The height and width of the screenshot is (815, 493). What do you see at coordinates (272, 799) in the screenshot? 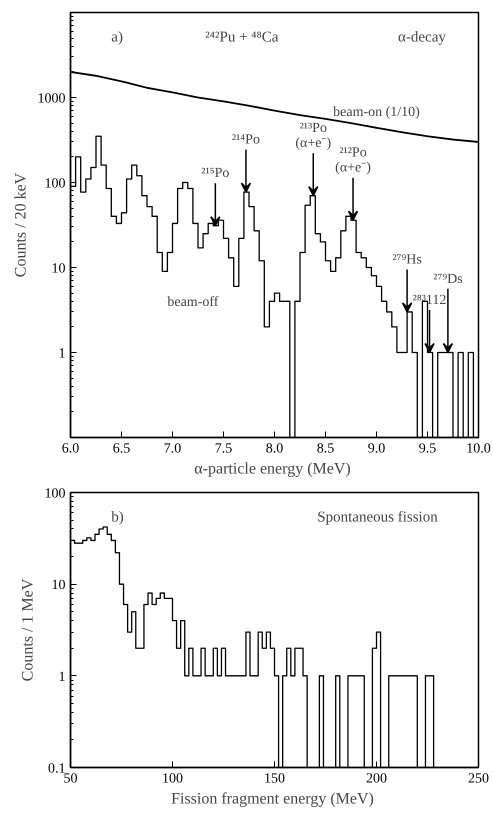
I see `x-axis-title: Fission fragment energy (MeV)` at bounding box center [272, 799].